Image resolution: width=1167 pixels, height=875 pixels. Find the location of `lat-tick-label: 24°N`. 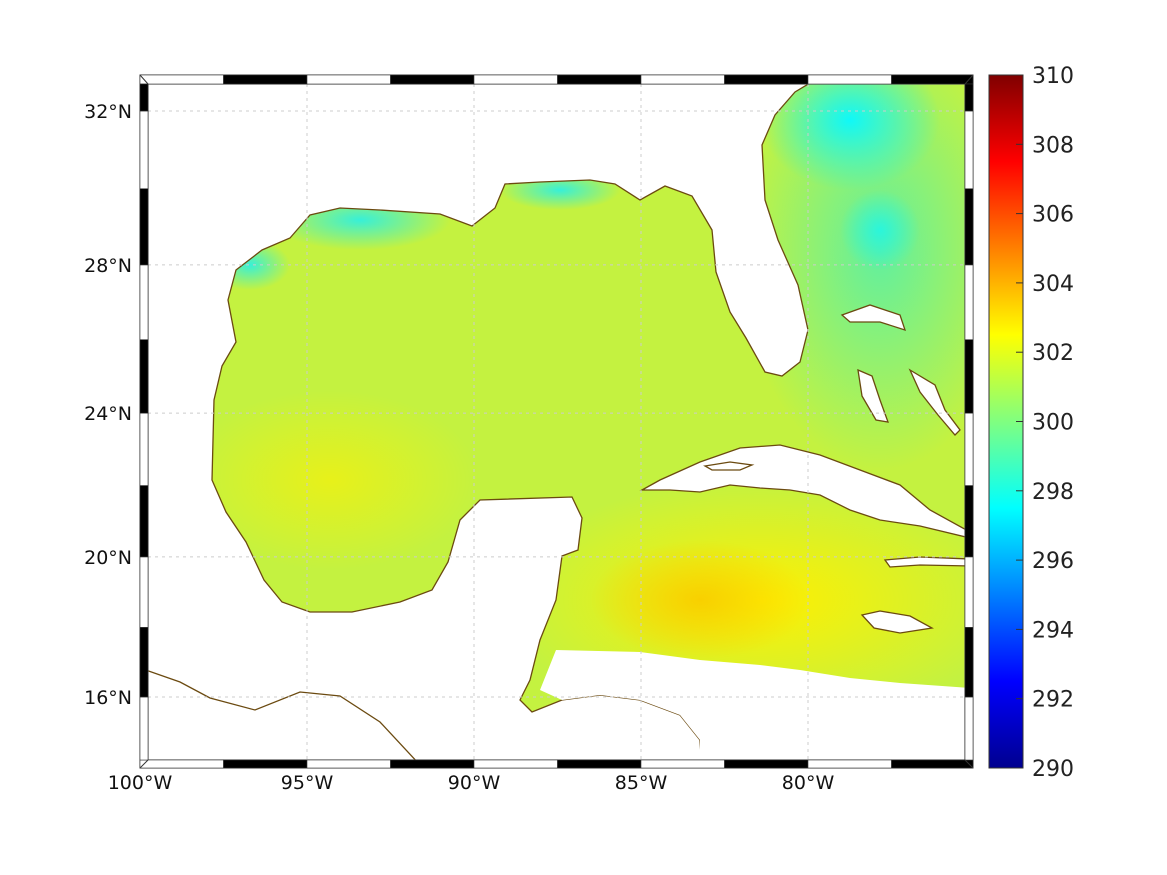

lat-tick-label: 24°N is located at coordinates (108, 414).